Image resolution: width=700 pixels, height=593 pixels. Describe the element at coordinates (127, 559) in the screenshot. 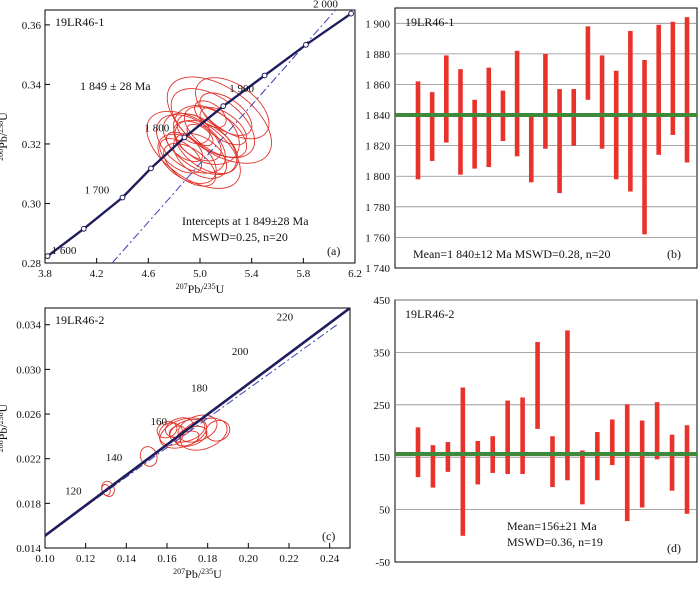

I see `x-tick-label: 0.14` at that location.